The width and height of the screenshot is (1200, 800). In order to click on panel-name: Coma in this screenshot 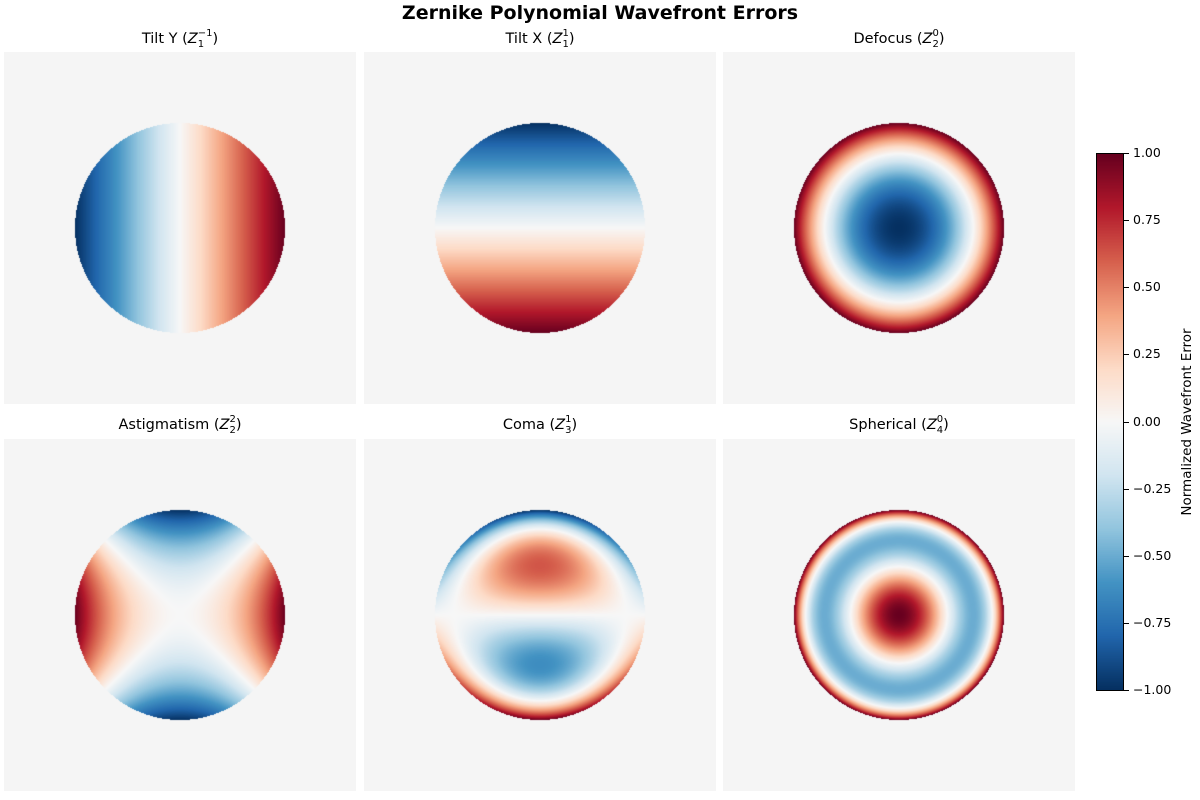, I will do `click(523, 425)`.